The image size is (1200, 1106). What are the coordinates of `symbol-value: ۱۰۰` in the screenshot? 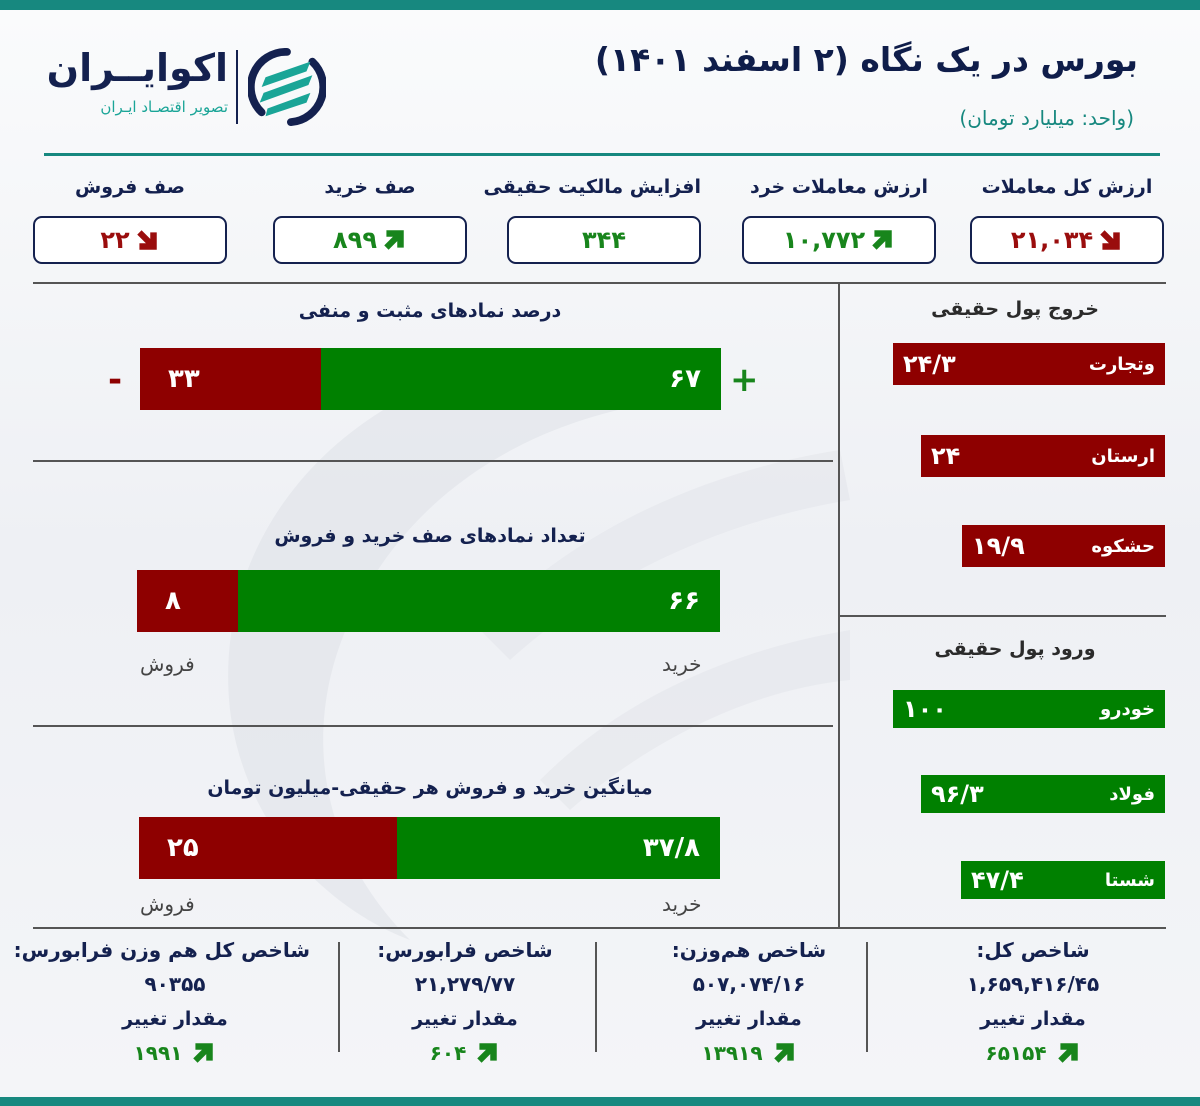 It's located at (925, 709).